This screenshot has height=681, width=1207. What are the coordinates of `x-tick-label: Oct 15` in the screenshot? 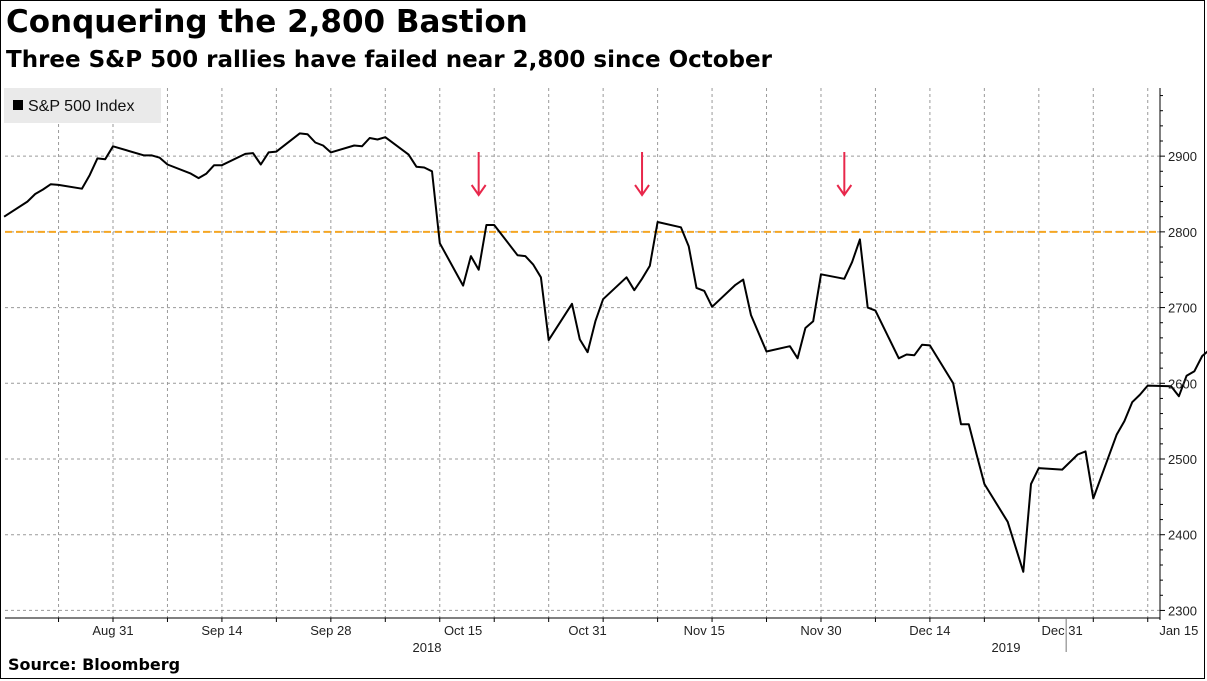 It's located at (463, 630).